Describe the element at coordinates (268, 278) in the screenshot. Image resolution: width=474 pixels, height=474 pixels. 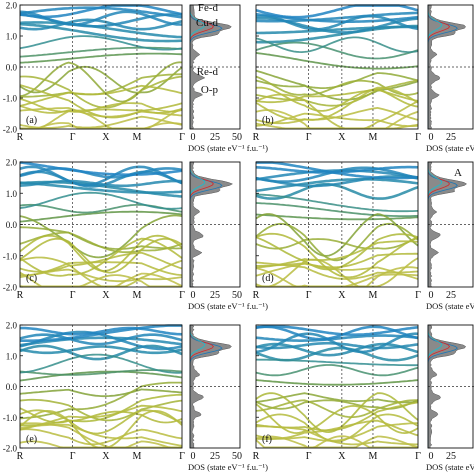
I see `panel-label: (d)` at that location.